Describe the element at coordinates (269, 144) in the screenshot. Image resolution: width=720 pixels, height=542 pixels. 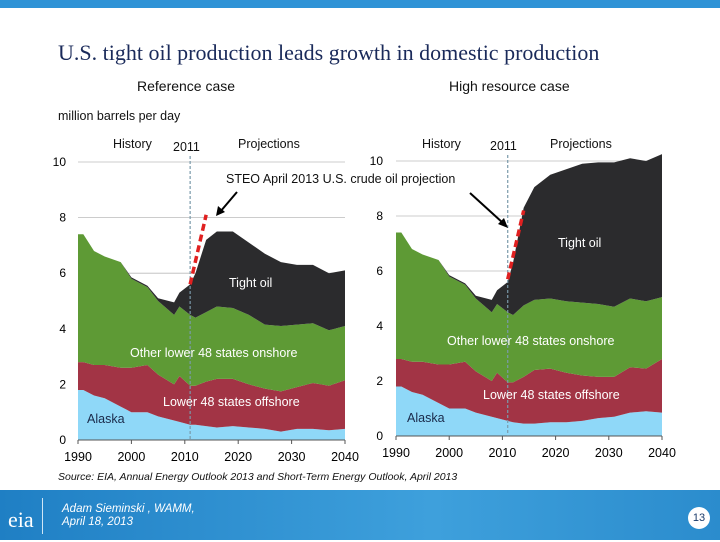
I see `projections-label-left: Projections` at that location.